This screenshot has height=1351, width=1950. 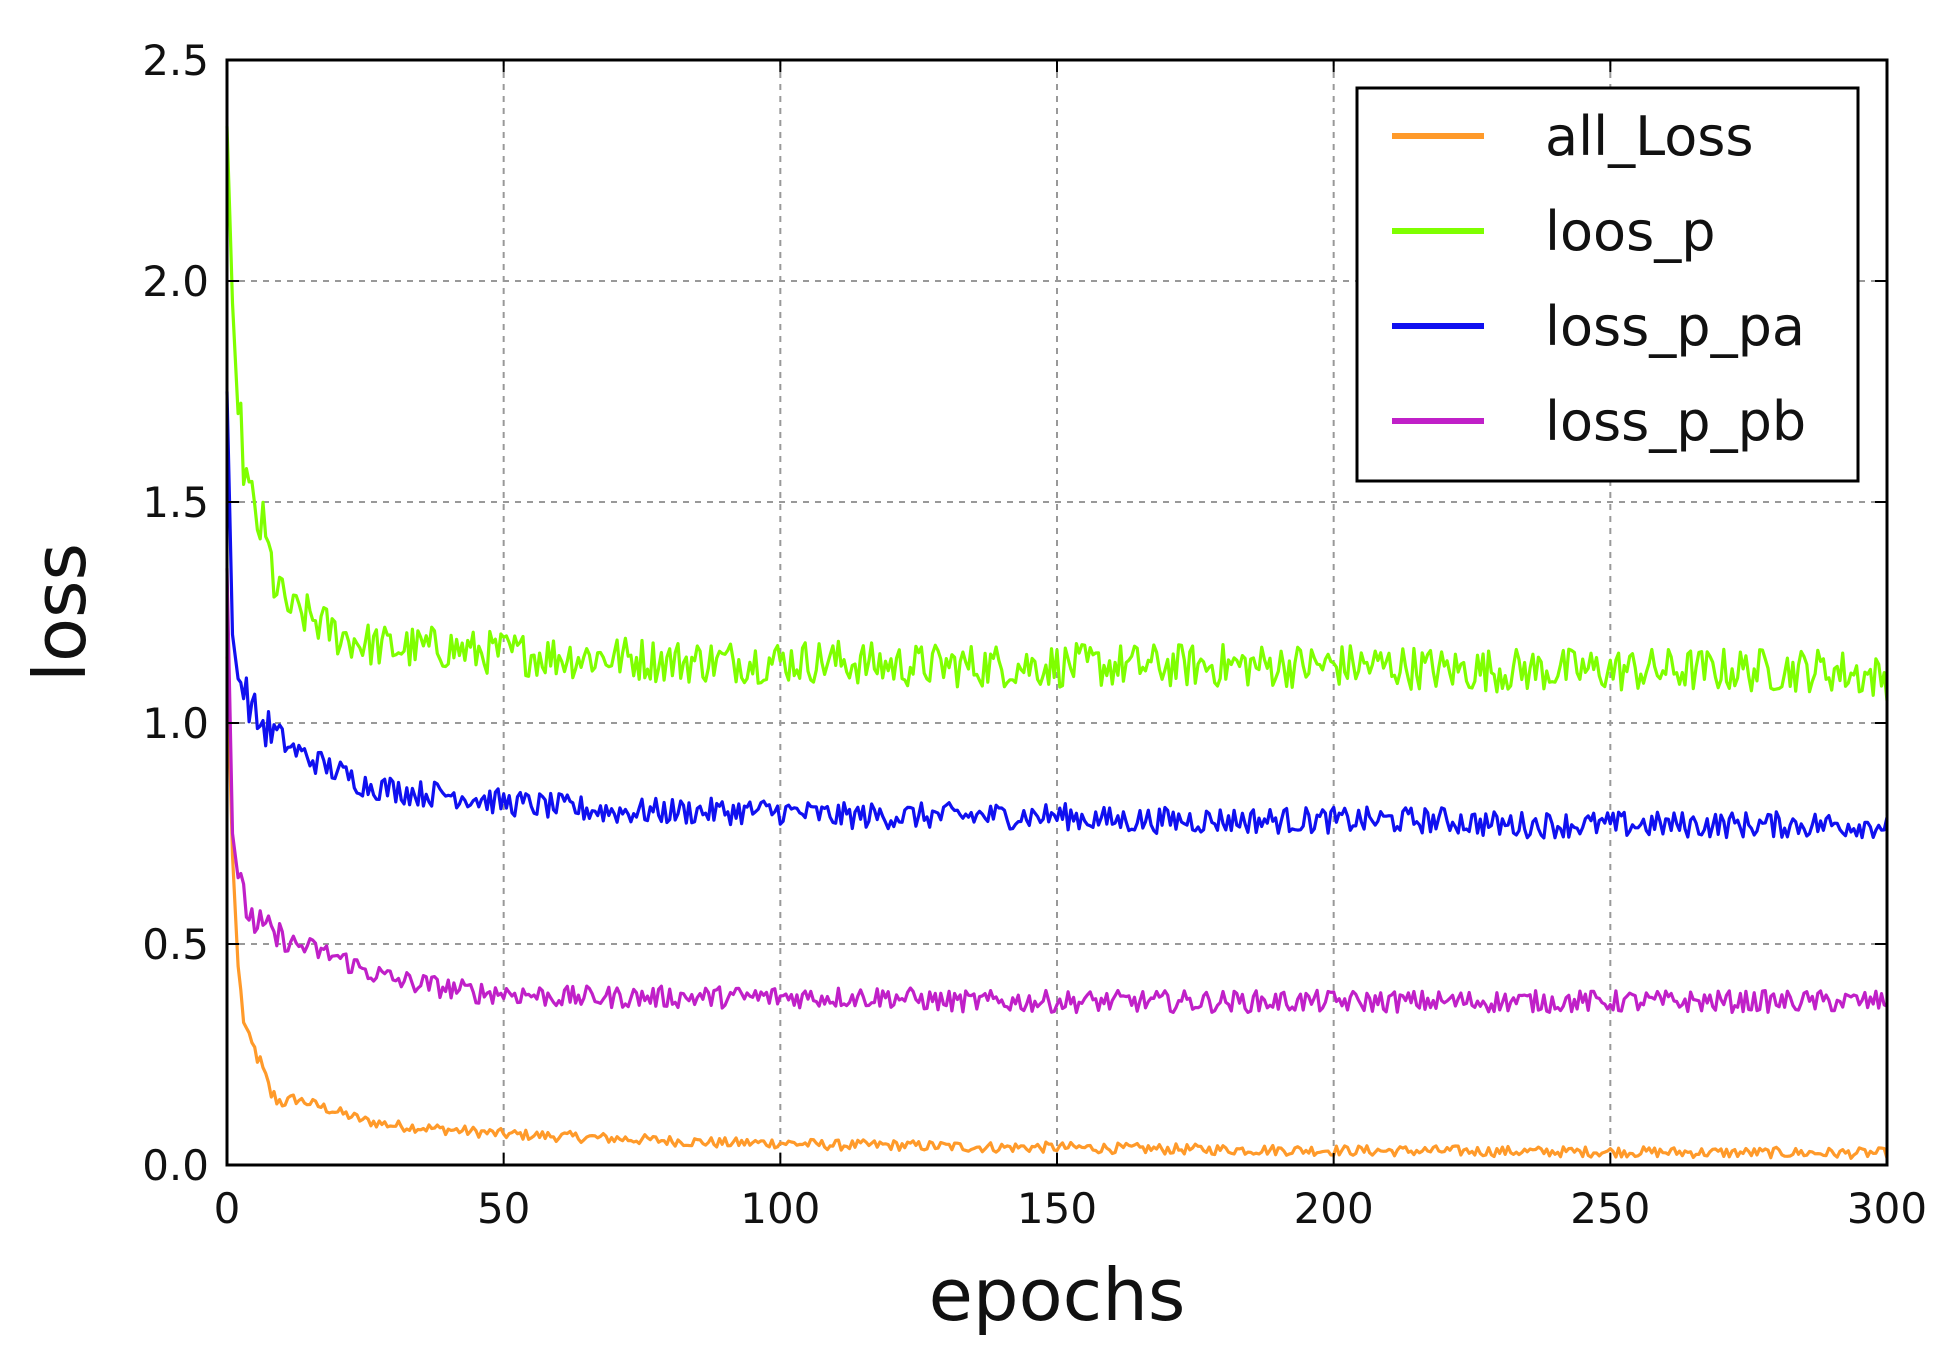 I want to click on legend-box, so click(x=1607, y=284).